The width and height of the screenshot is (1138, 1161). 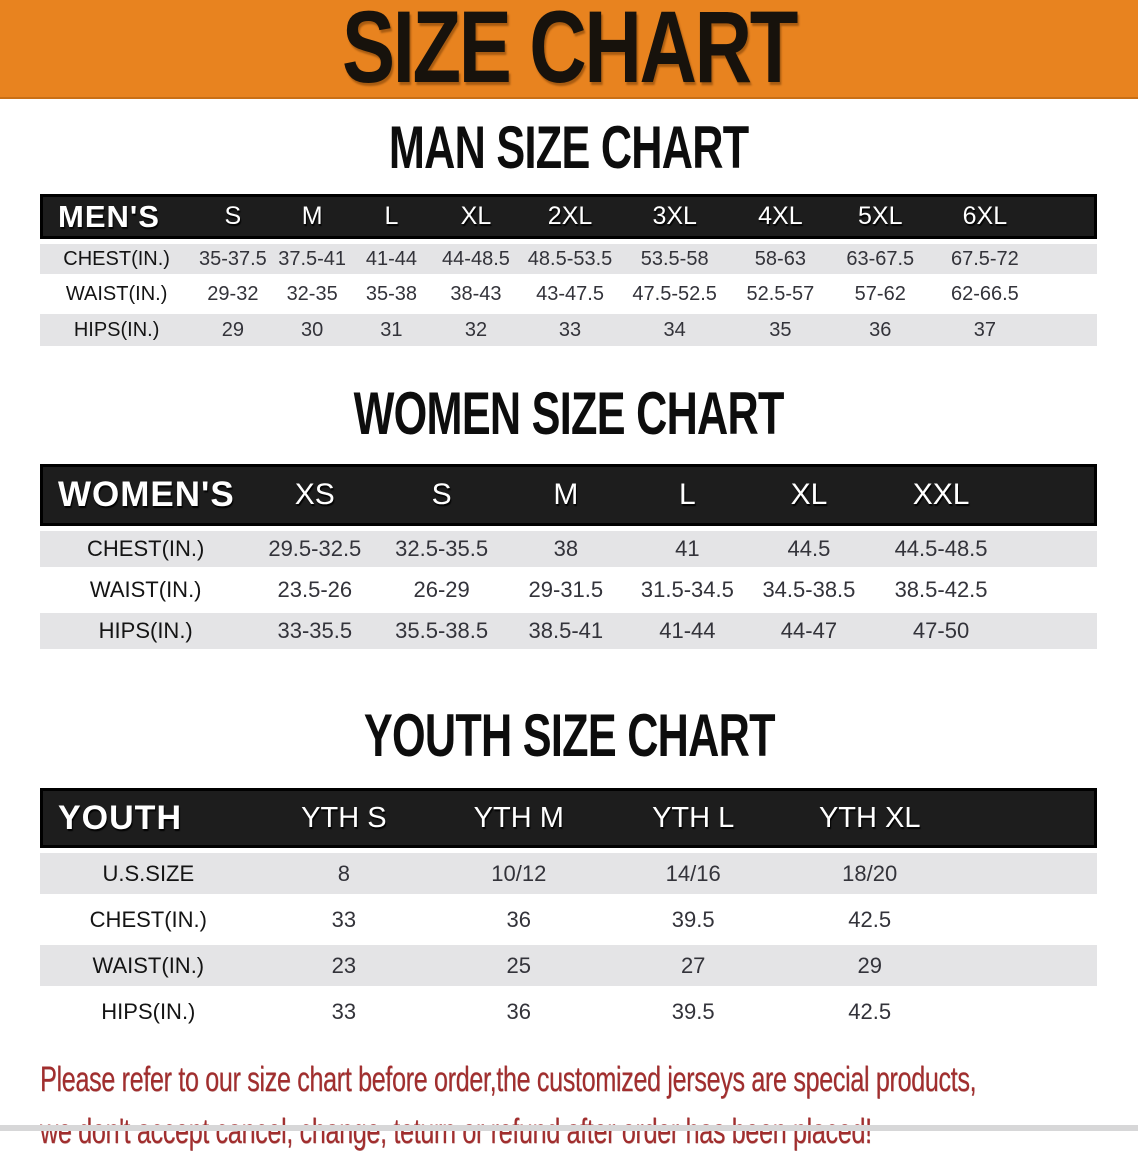 I want to click on table-row: HIPS(IN.) 29 30 31 32 33 34 35 36 37, so click(x=568, y=330).